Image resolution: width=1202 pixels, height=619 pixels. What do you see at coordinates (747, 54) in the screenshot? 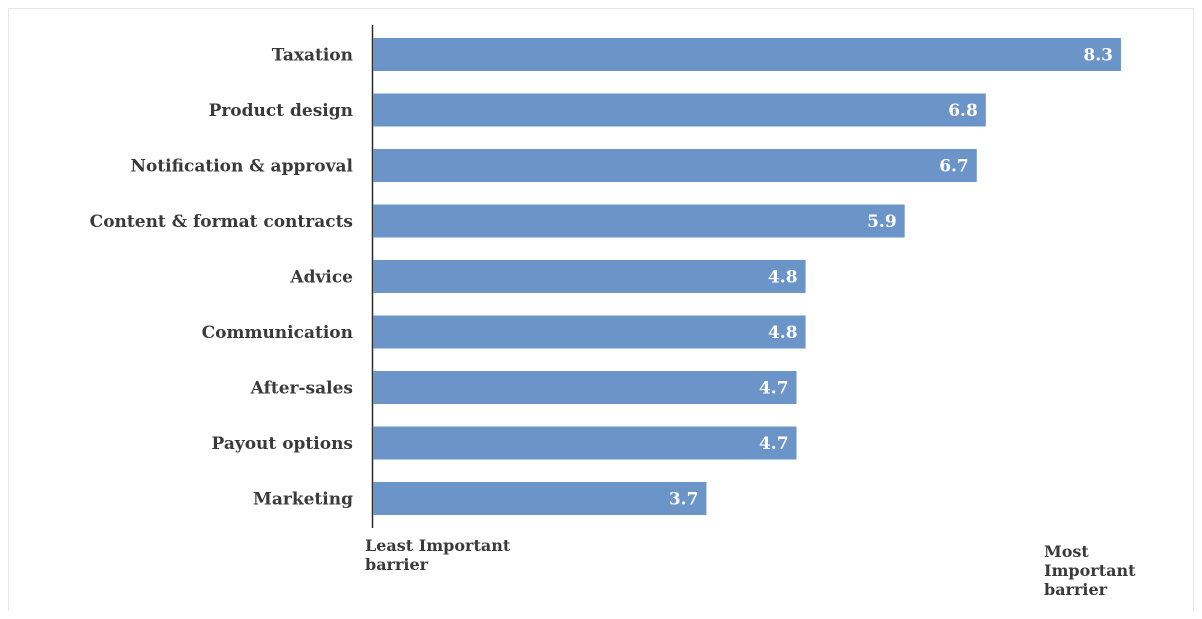
I see `bar-taxation` at bounding box center [747, 54].